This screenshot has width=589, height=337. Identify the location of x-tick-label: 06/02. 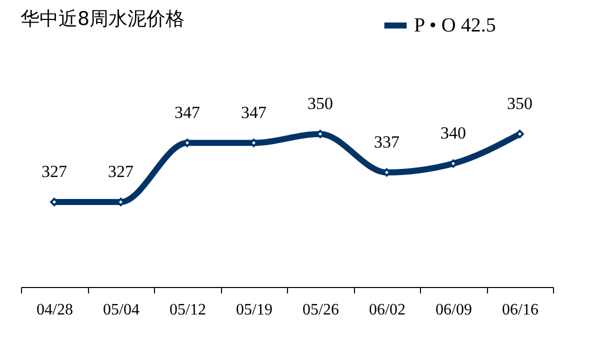
(387, 310).